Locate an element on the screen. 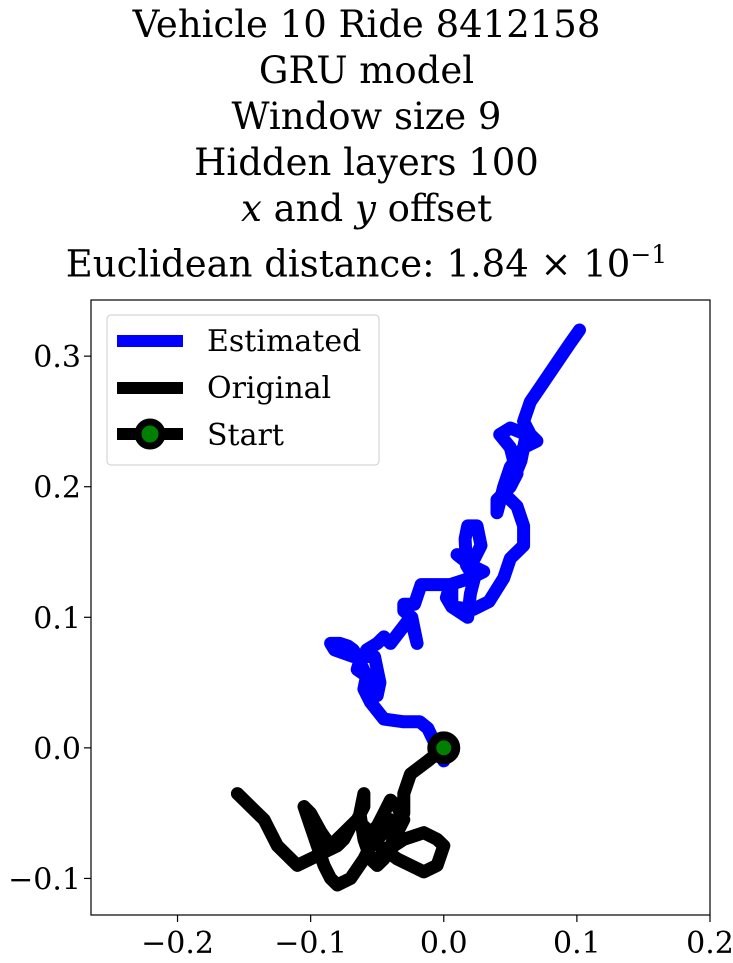  y-tick-label: −0.1 is located at coordinates (44, 879).